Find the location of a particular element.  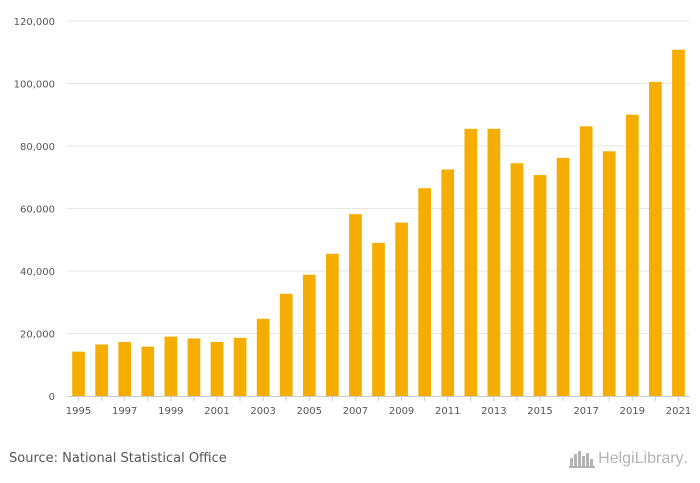

bar-1995 is located at coordinates (78, 373).